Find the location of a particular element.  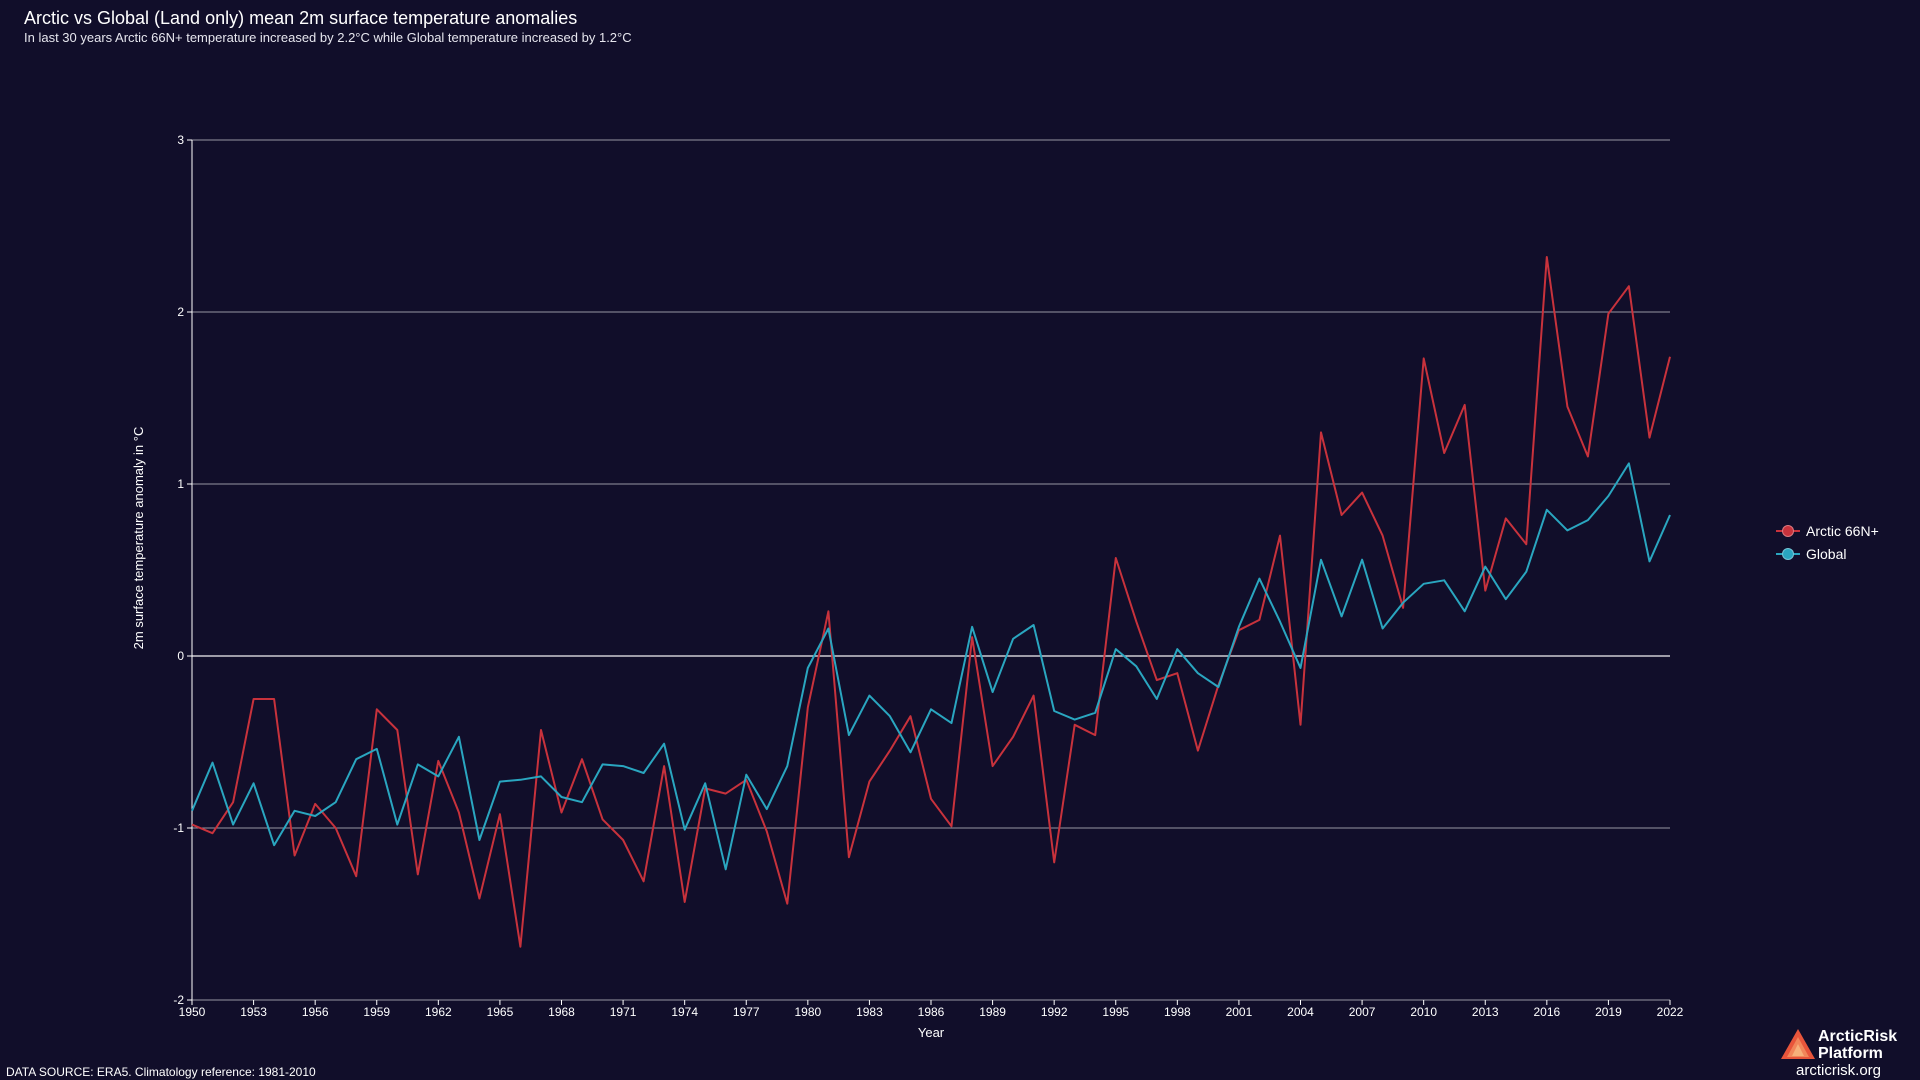

legend-global-label: Global is located at coordinates (1826, 553).